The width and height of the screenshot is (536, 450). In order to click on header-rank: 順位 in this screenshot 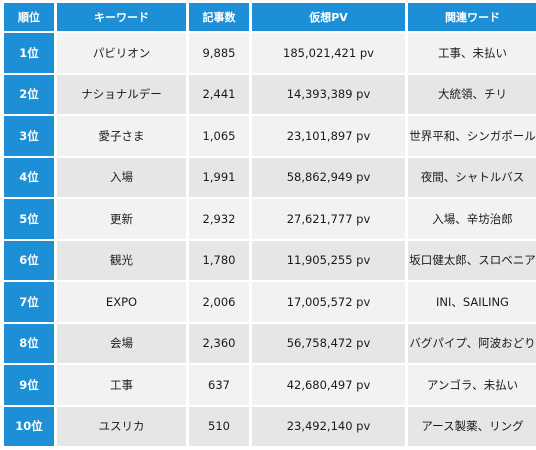, I will do `click(29, 17)`.